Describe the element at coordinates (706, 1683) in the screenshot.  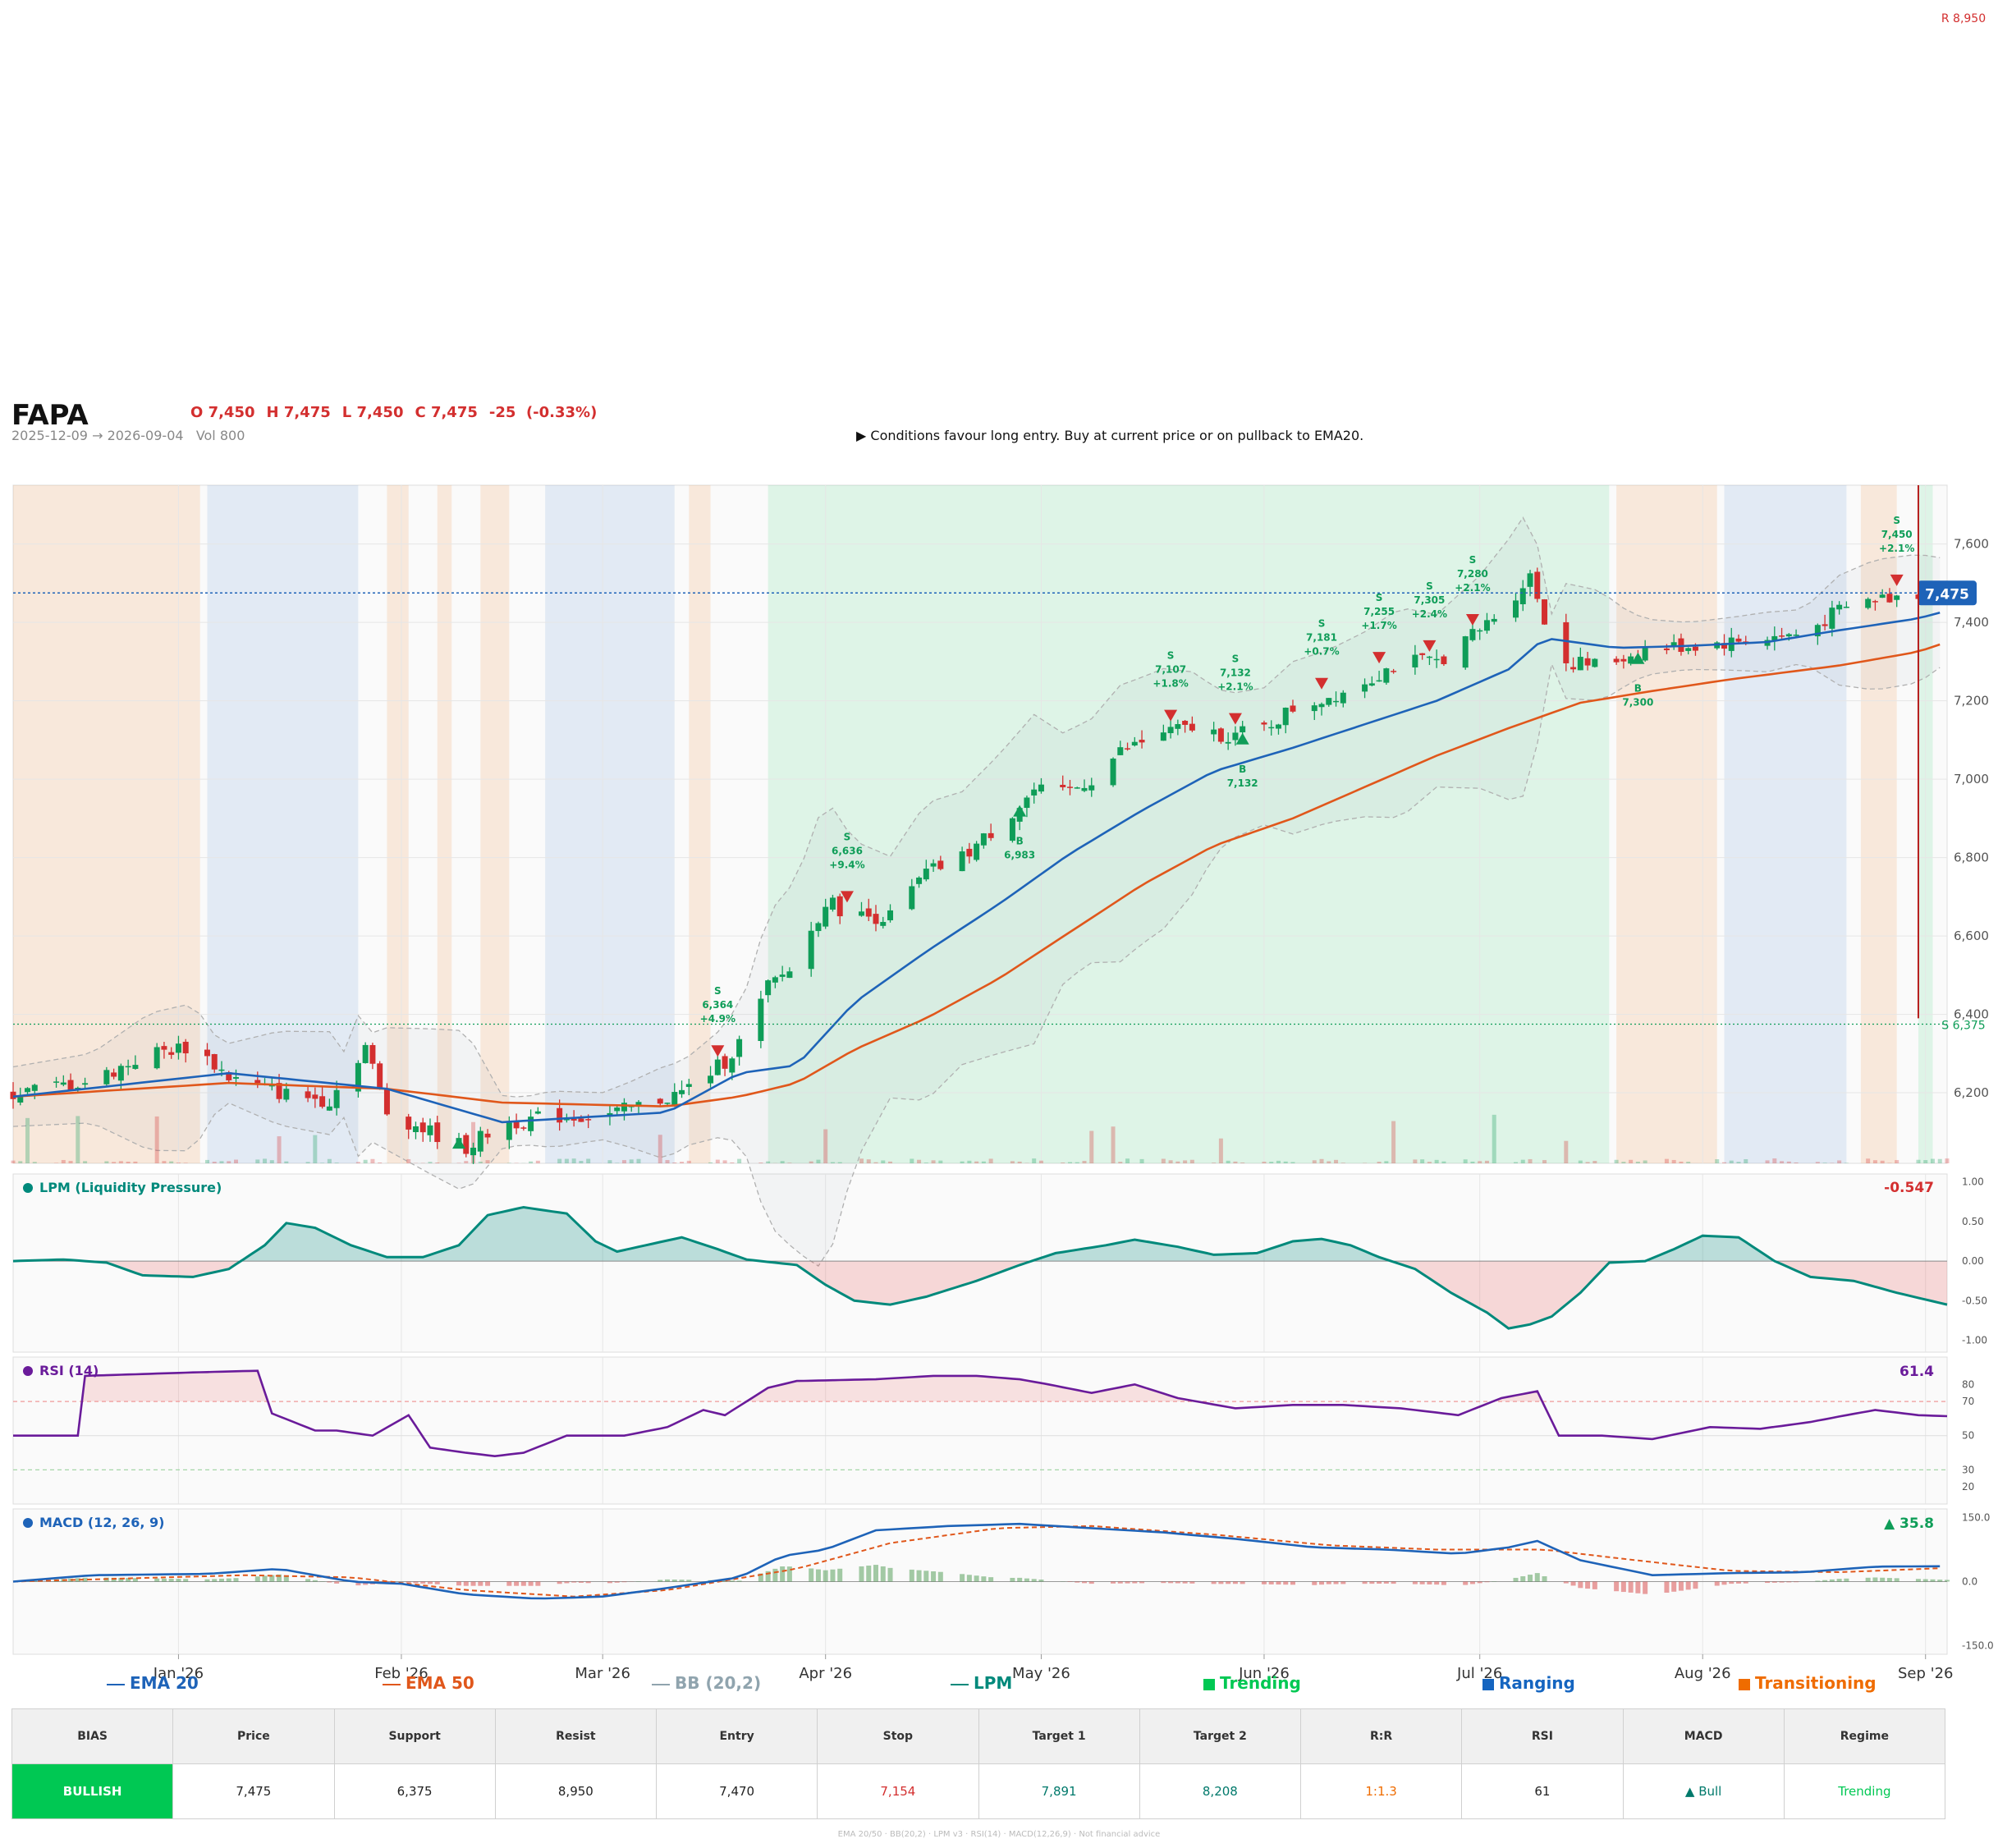
I see `legend-bb: BB (20,2)` at that location.